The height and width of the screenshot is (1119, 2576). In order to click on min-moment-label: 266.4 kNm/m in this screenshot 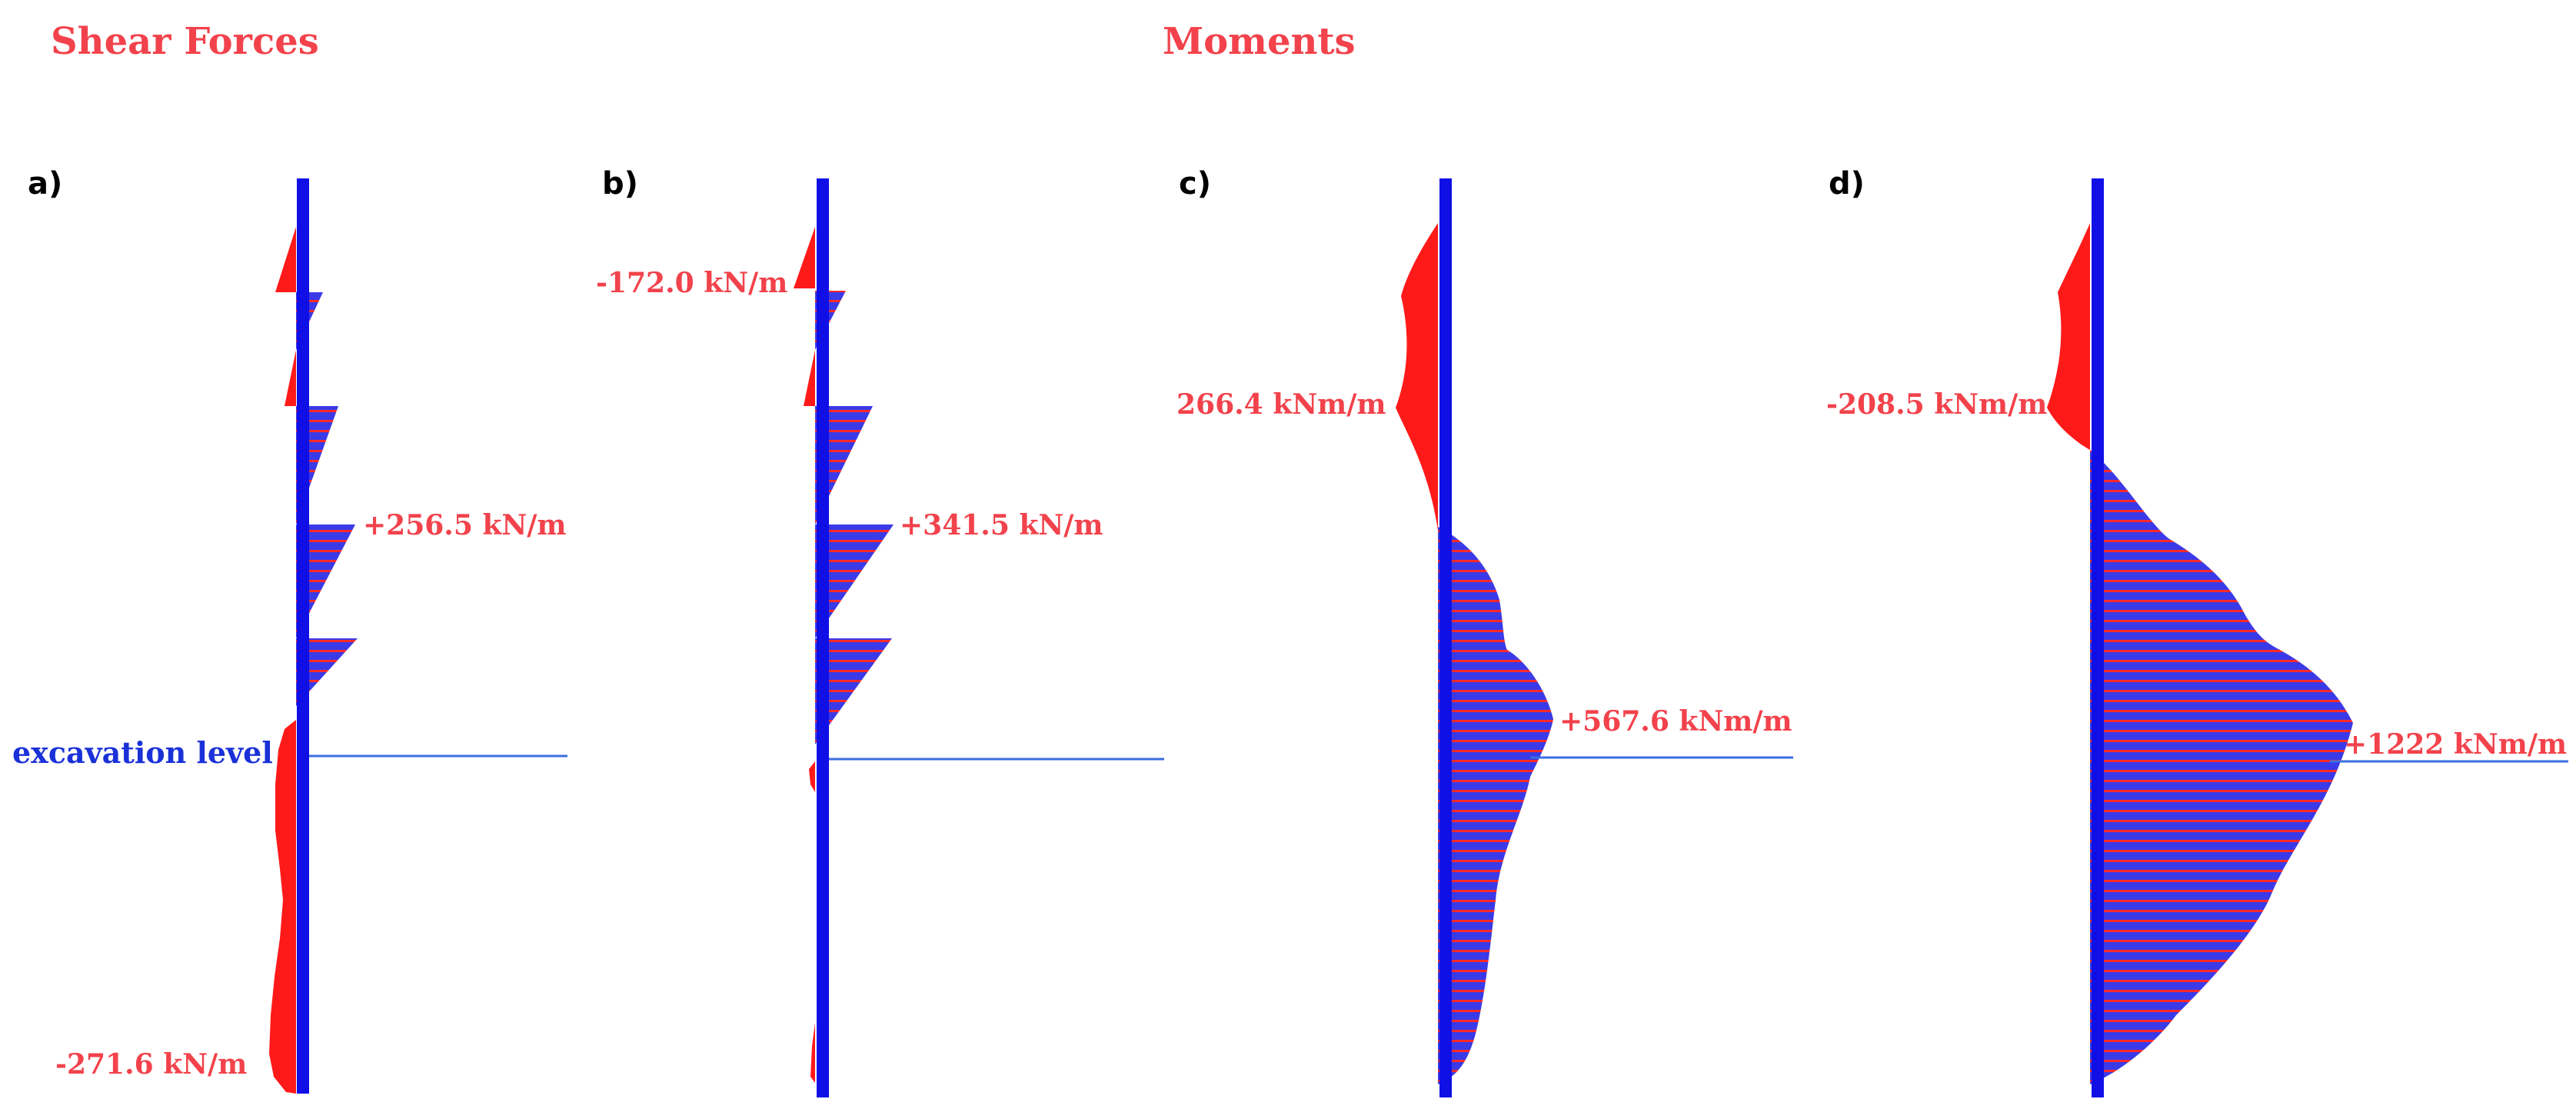, I will do `click(1282, 404)`.